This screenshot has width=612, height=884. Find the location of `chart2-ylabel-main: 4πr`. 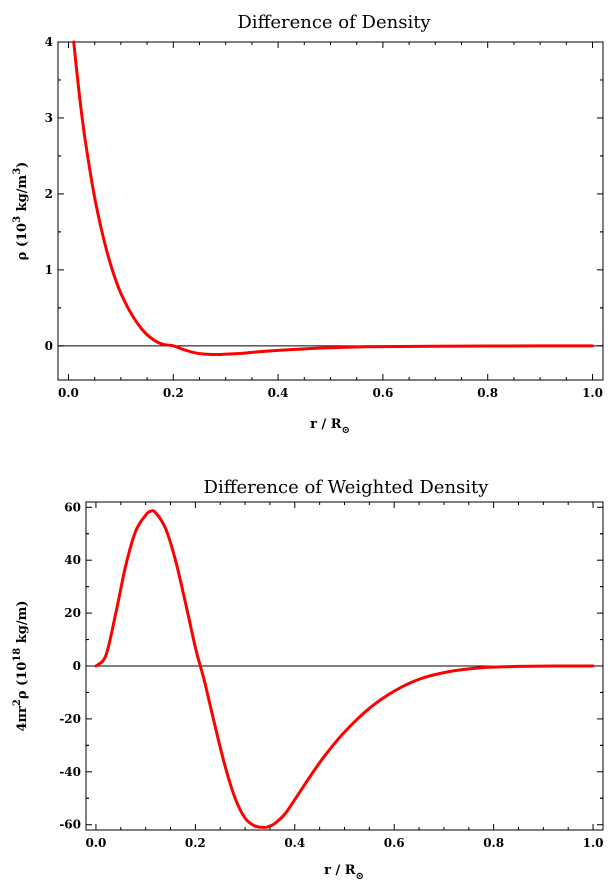

chart2-ylabel-main: 4πr is located at coordinates (22, 719).